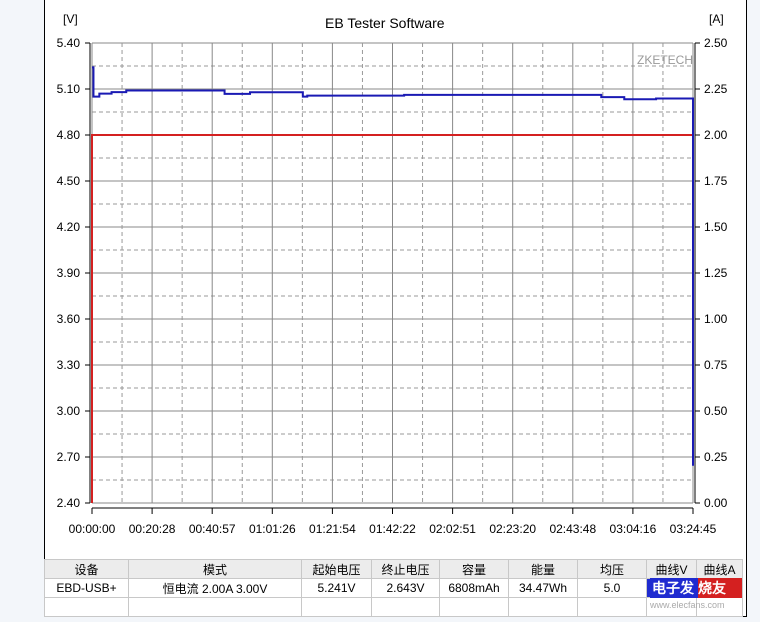 This screenshot has width=760, height=622. I want to click on x-tick-label: 02:02:51, so click(452, 529).